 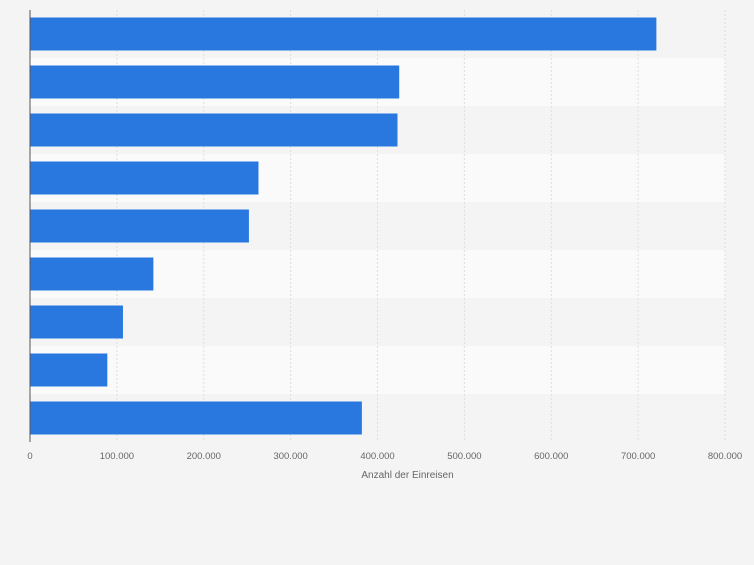 What do you see at coordinates (377, 456) in the screenshot?
I see `x-tick-label: 400.000` at bounding box center [377, 456].